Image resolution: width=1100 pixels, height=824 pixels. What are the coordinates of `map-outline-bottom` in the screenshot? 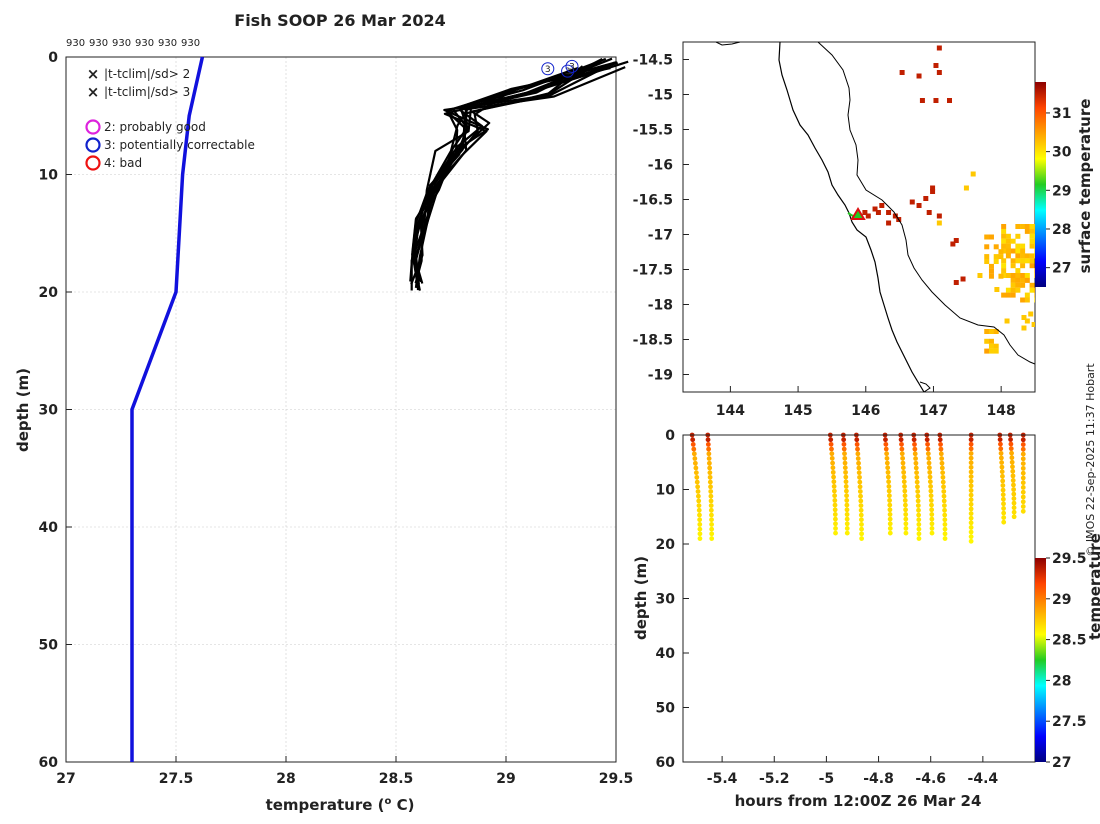 It's located at (925, 386).